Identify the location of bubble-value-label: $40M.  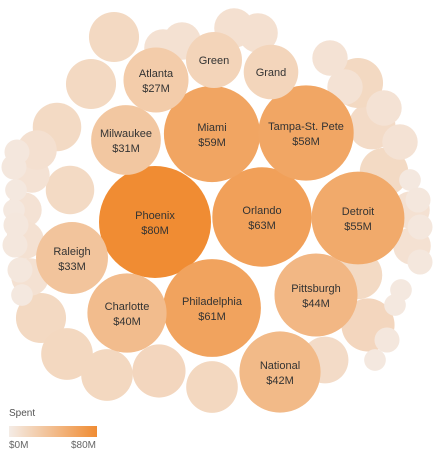
(127, 322).